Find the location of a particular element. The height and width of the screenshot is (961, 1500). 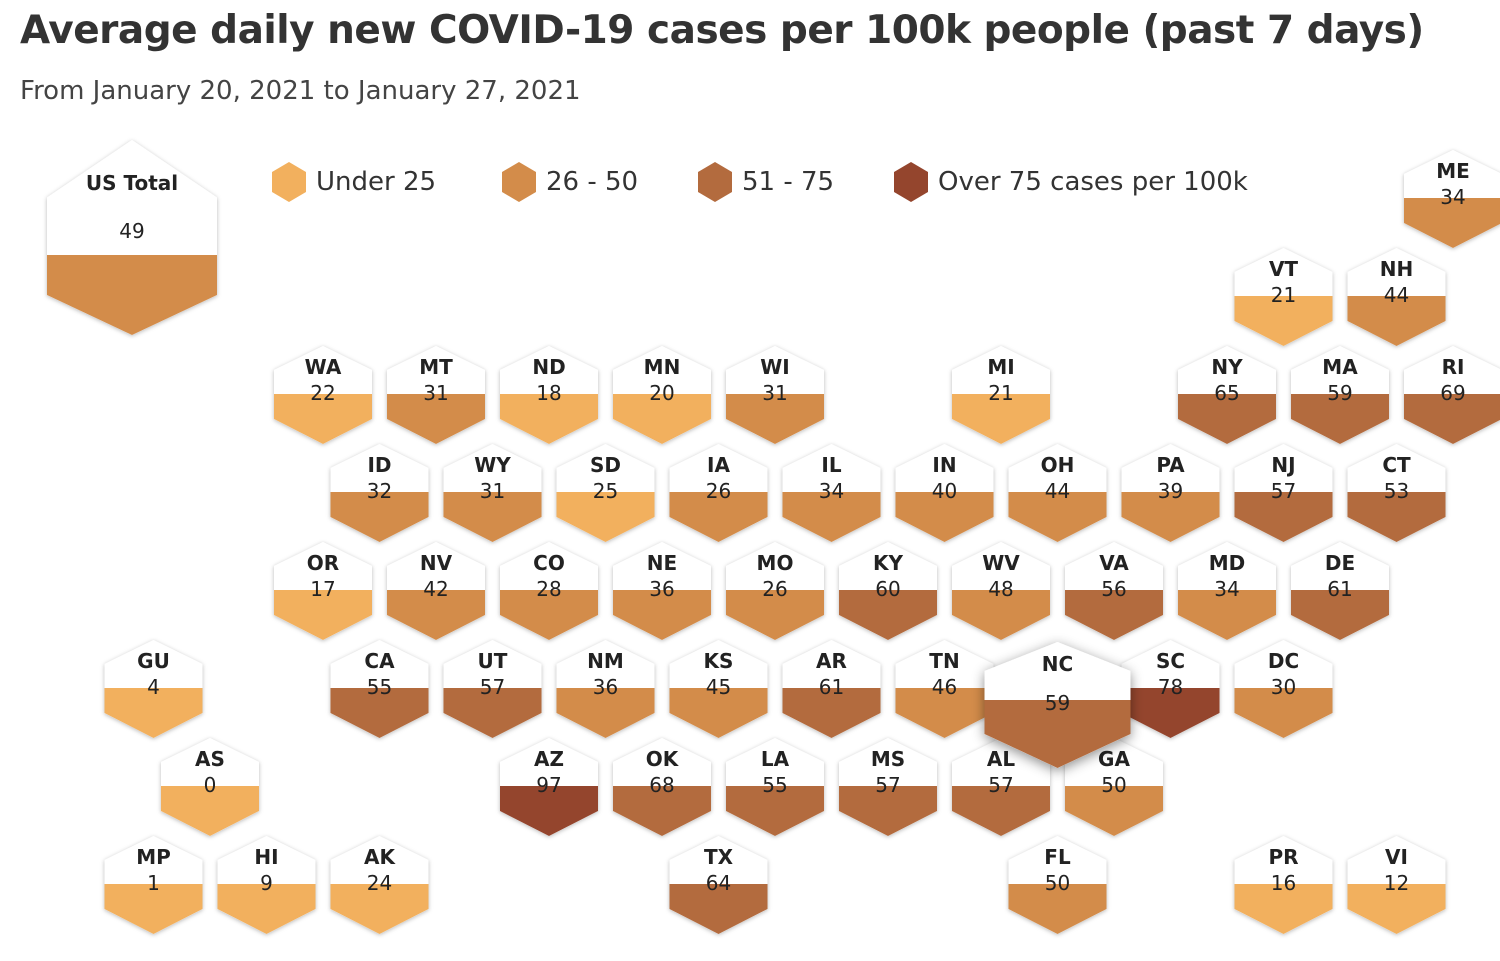

legend-item-over-75: Over 75 cases per 100k is located at coordinates (1071, 182).